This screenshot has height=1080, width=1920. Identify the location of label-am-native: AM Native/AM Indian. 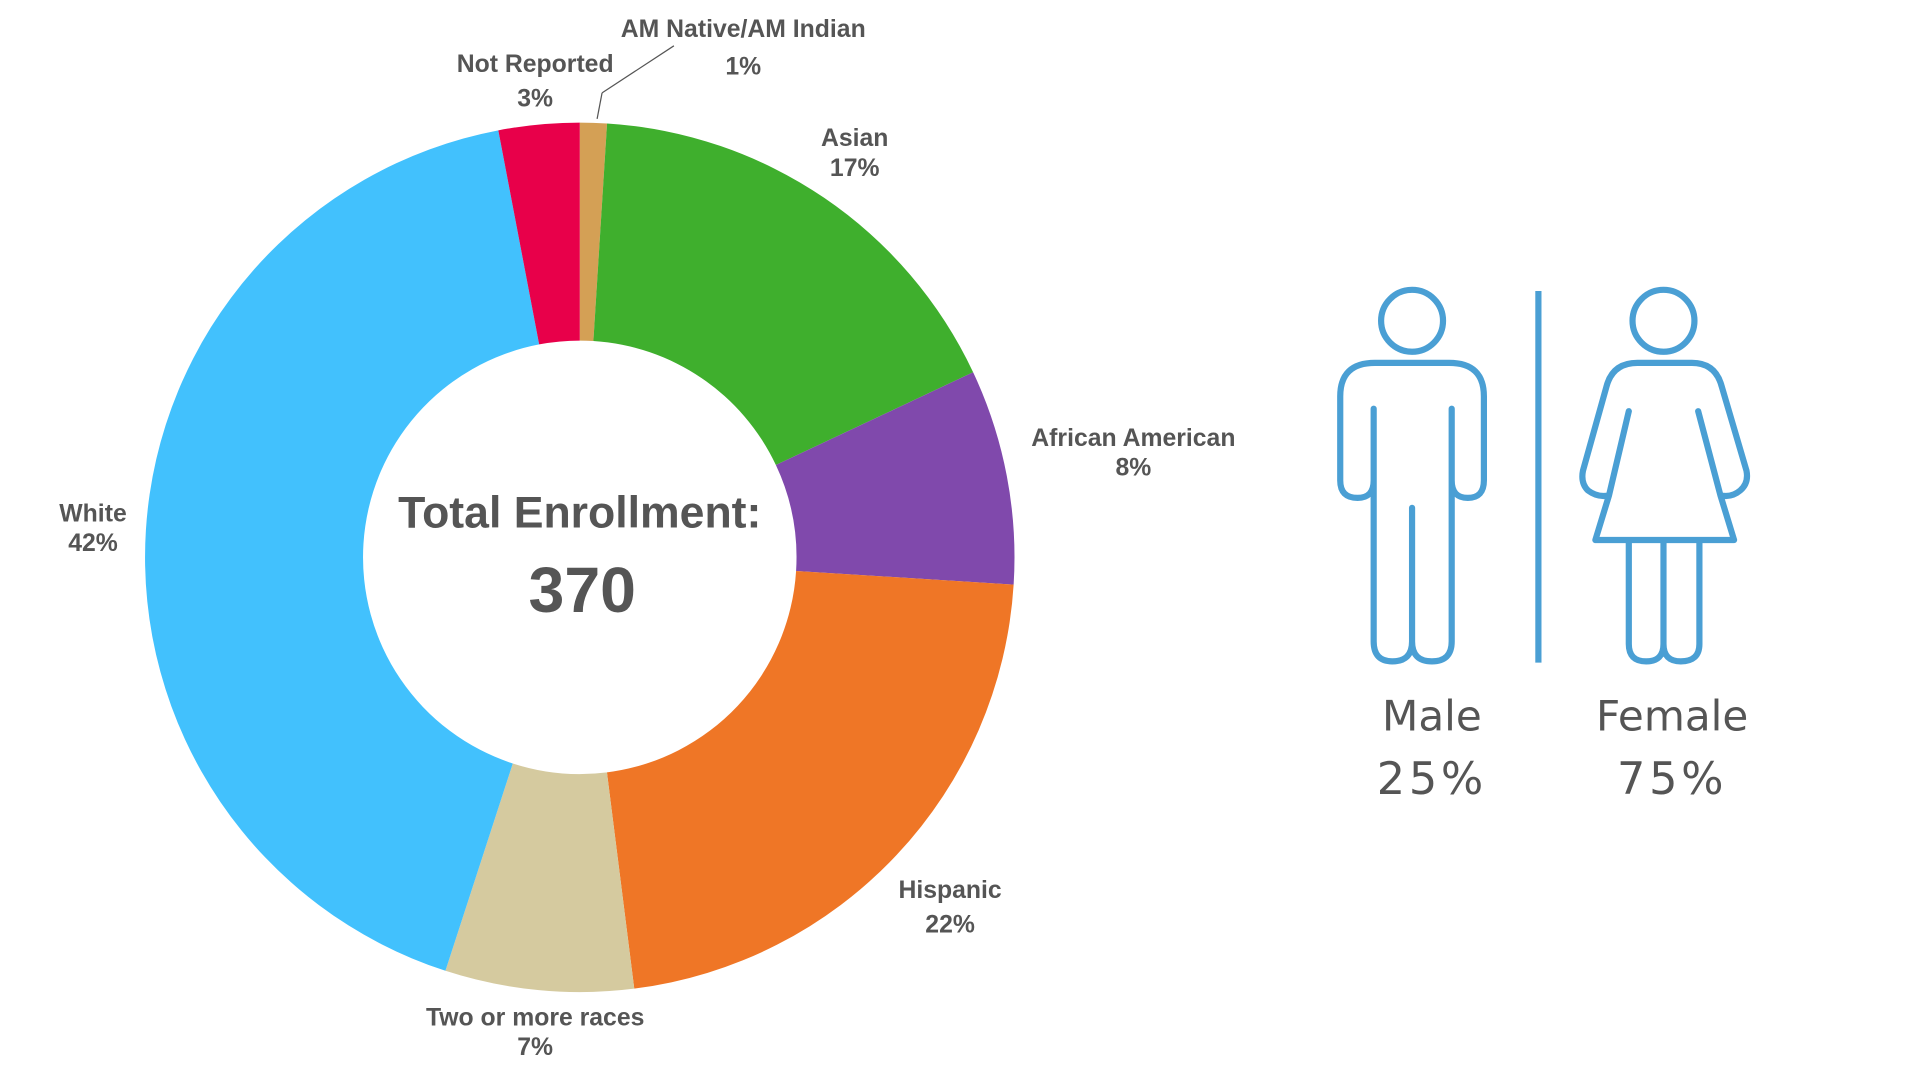
(743, 29).